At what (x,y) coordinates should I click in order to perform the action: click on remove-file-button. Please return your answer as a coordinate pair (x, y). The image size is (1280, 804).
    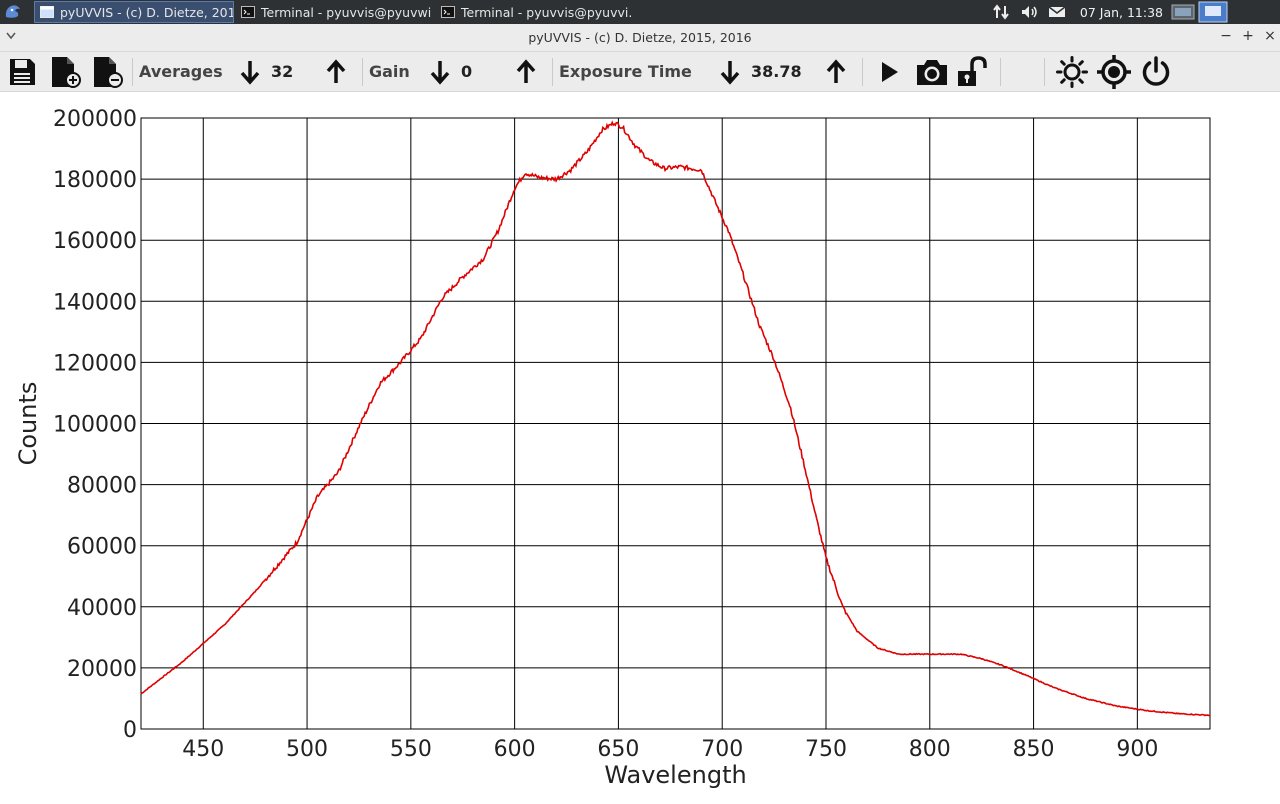
    Looking at the image, I should click on (107, 72).